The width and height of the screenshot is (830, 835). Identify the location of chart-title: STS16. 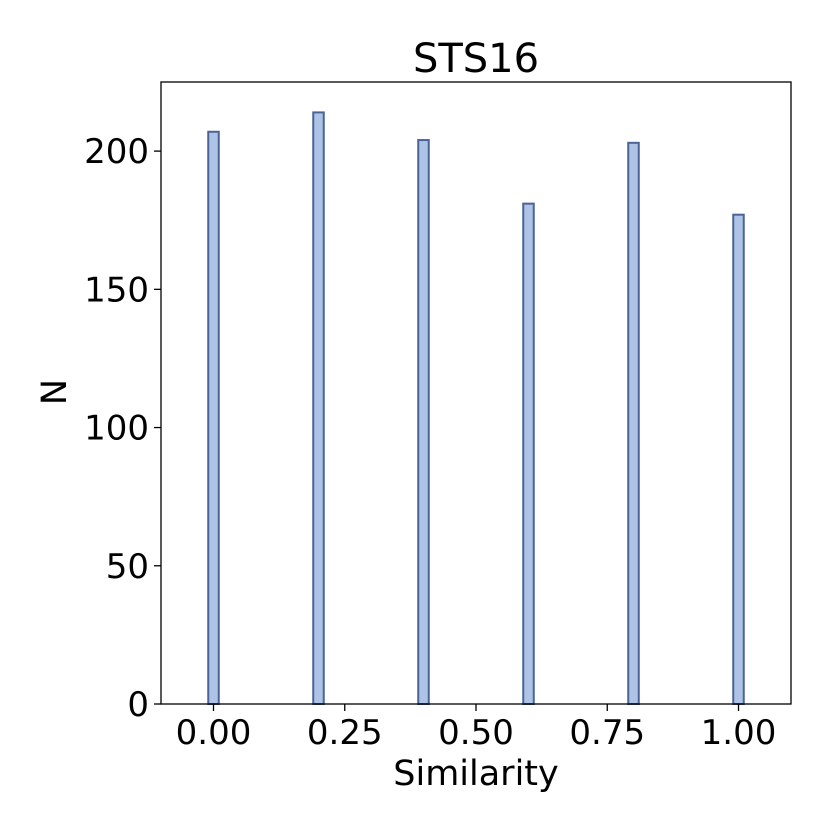
(476, 59).